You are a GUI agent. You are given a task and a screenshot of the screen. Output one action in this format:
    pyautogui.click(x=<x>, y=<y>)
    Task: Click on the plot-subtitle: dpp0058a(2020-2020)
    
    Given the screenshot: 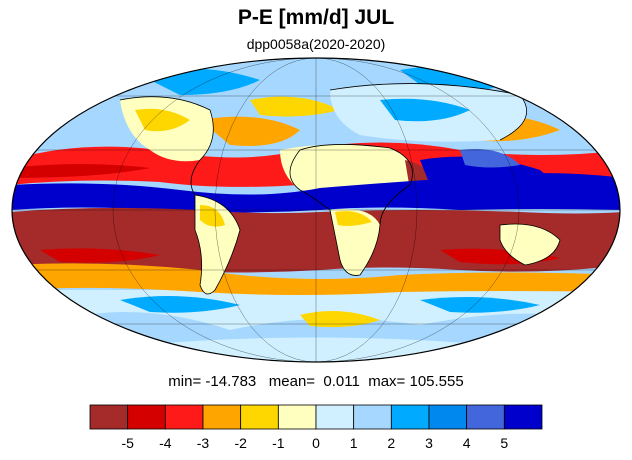 What is the action you would take?
    pyautogui.click(x=316, y=44)
    